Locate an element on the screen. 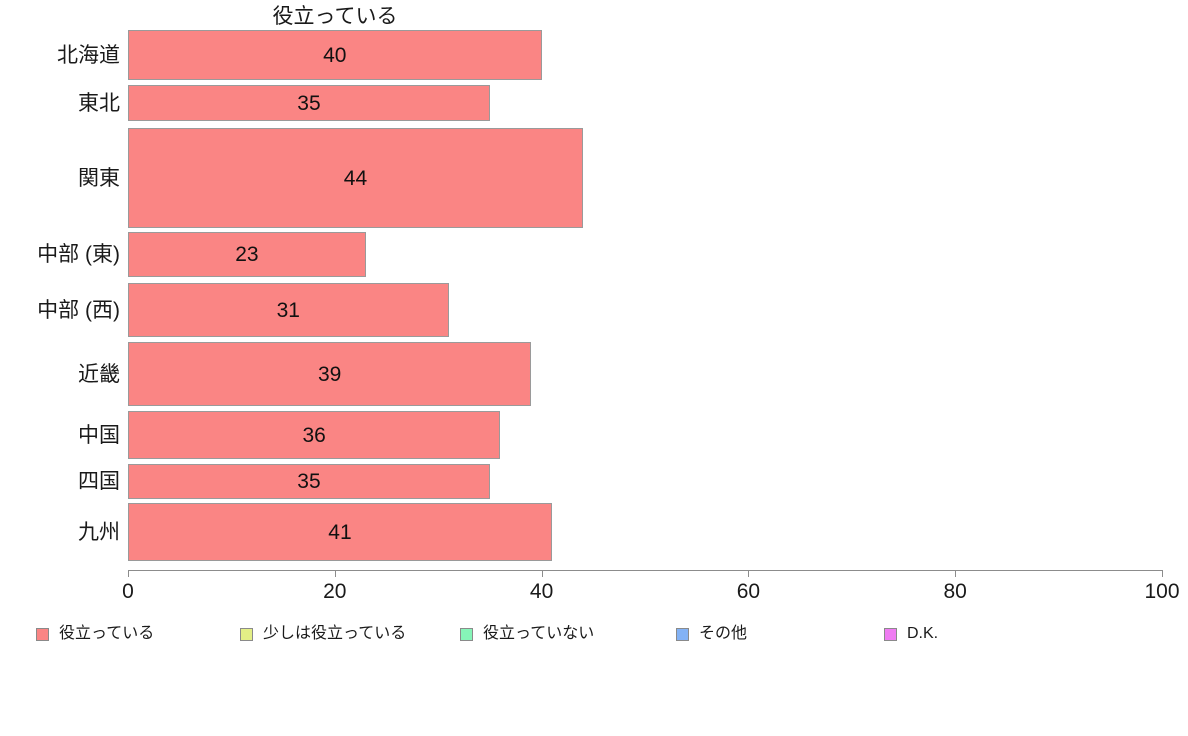  bar-row: 中部 (東) 23 is located at coordinates (594, 254).